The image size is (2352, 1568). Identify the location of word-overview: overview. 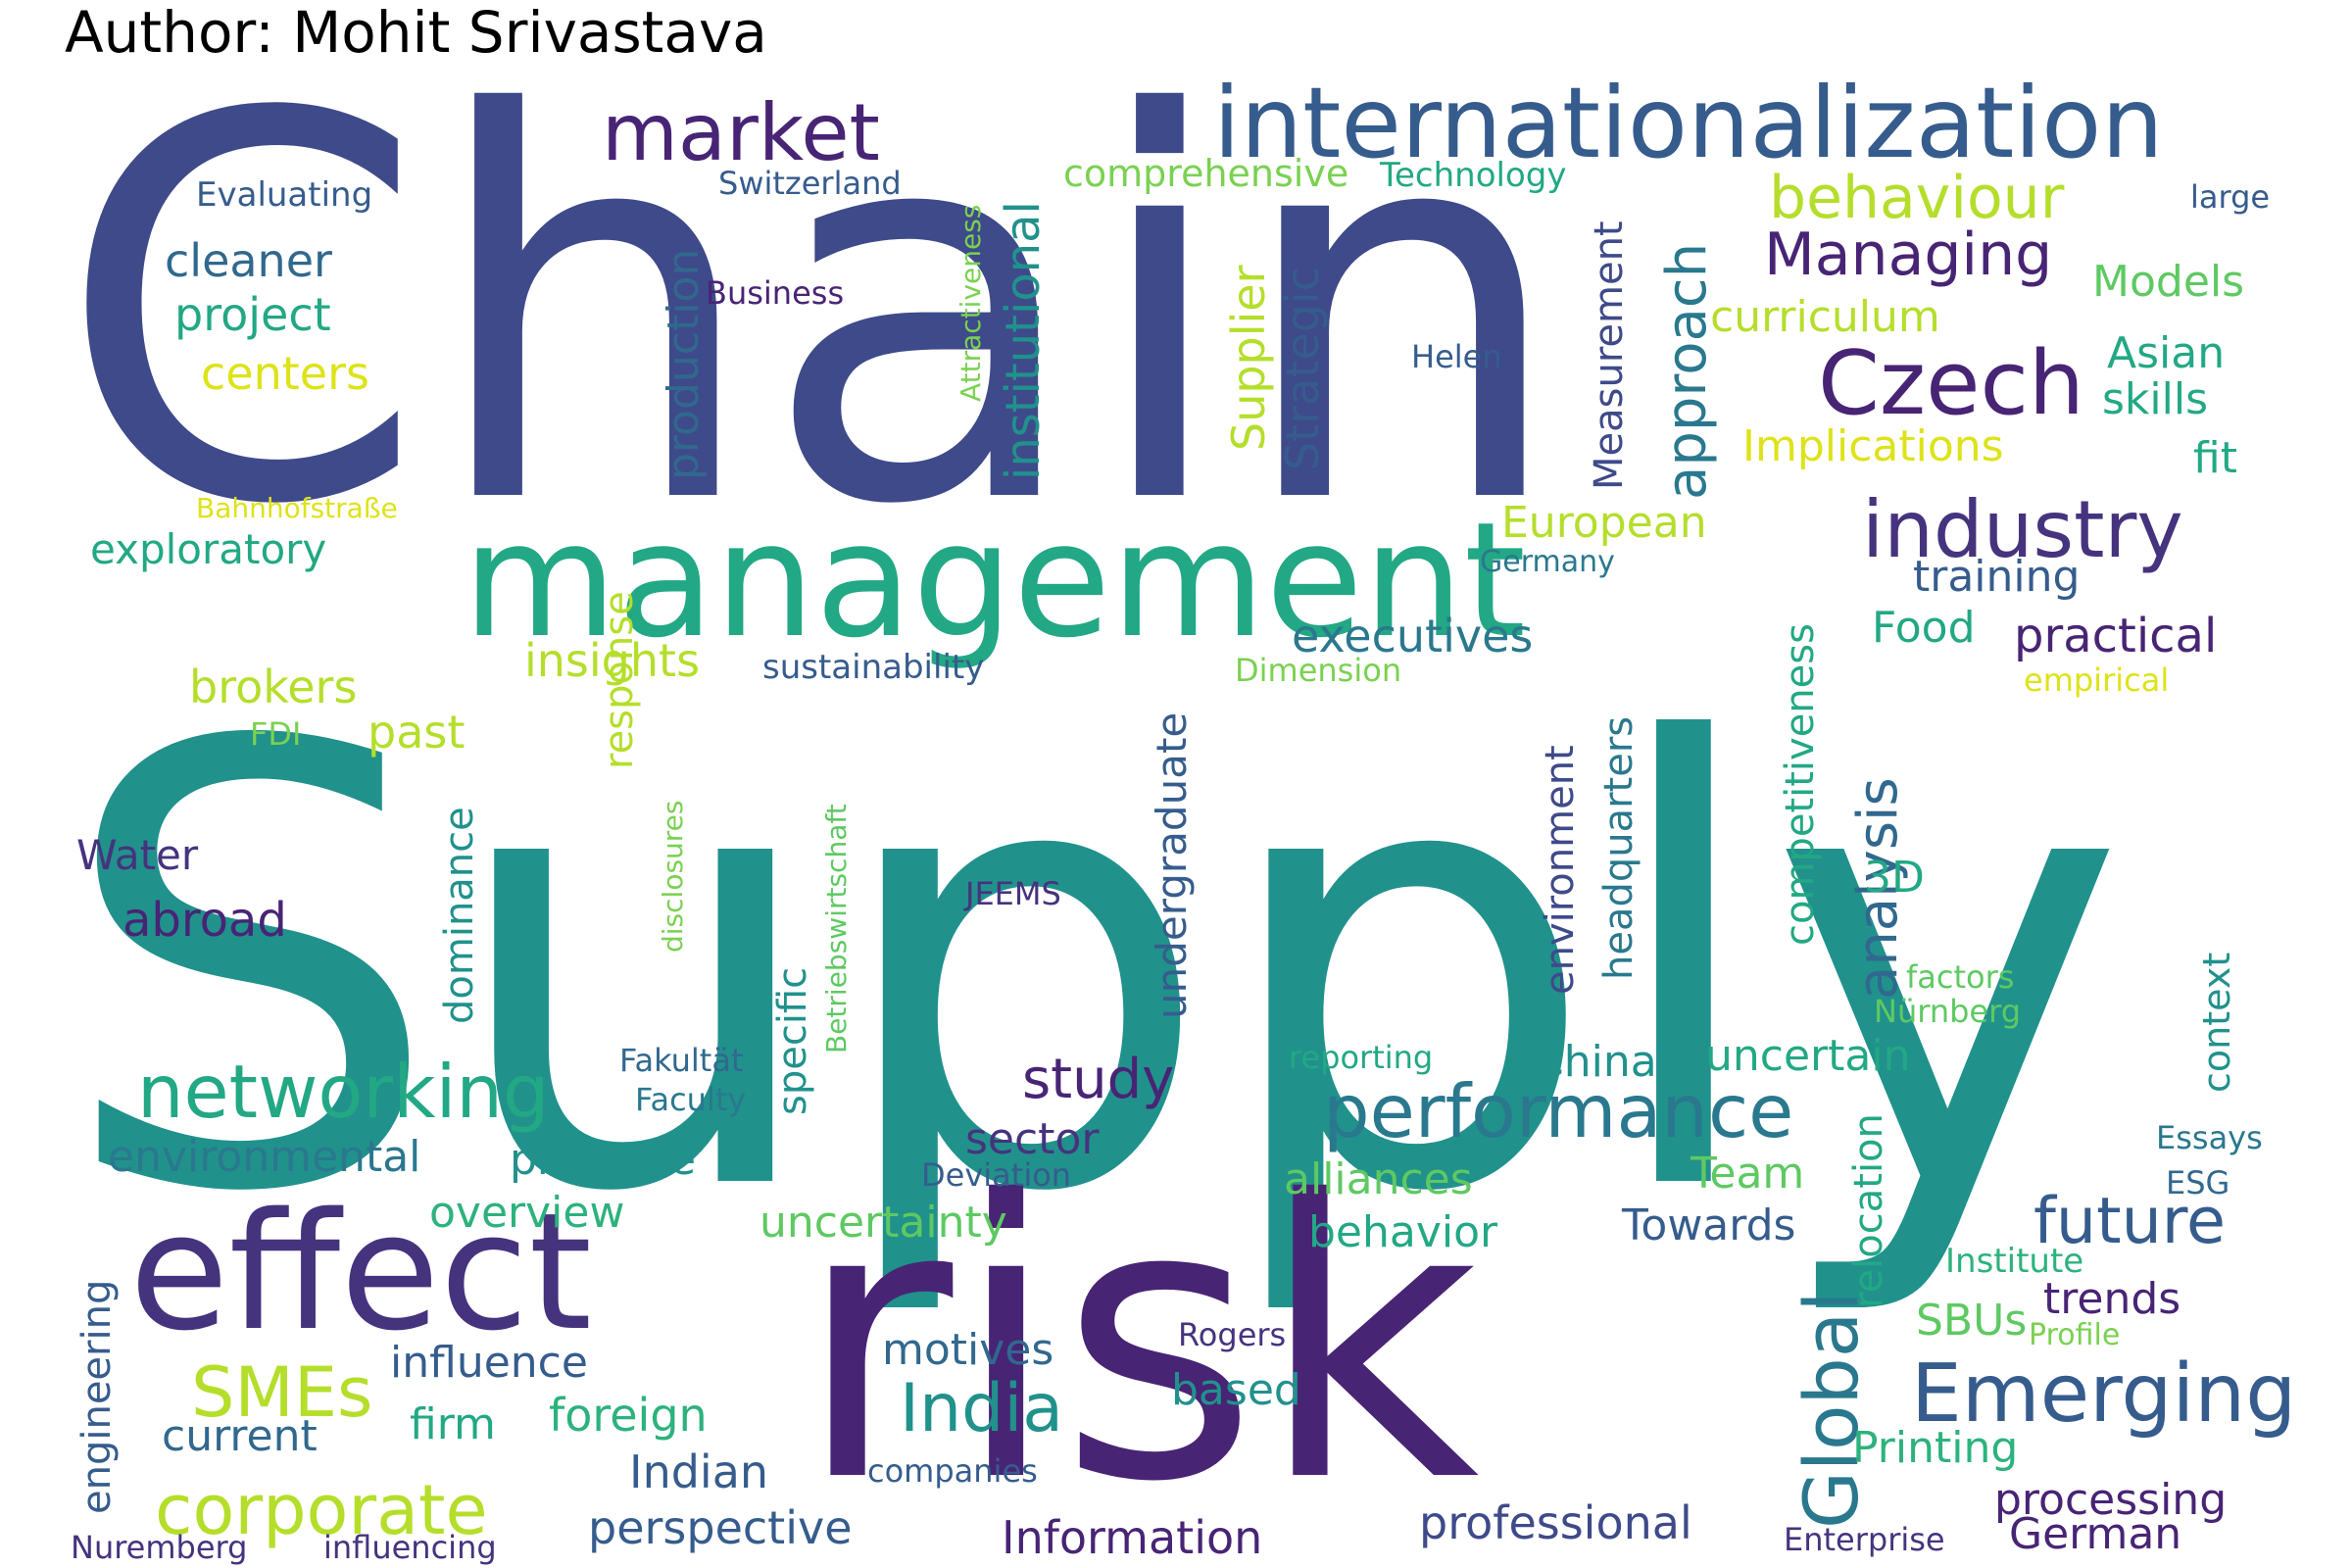
(526, 1213).